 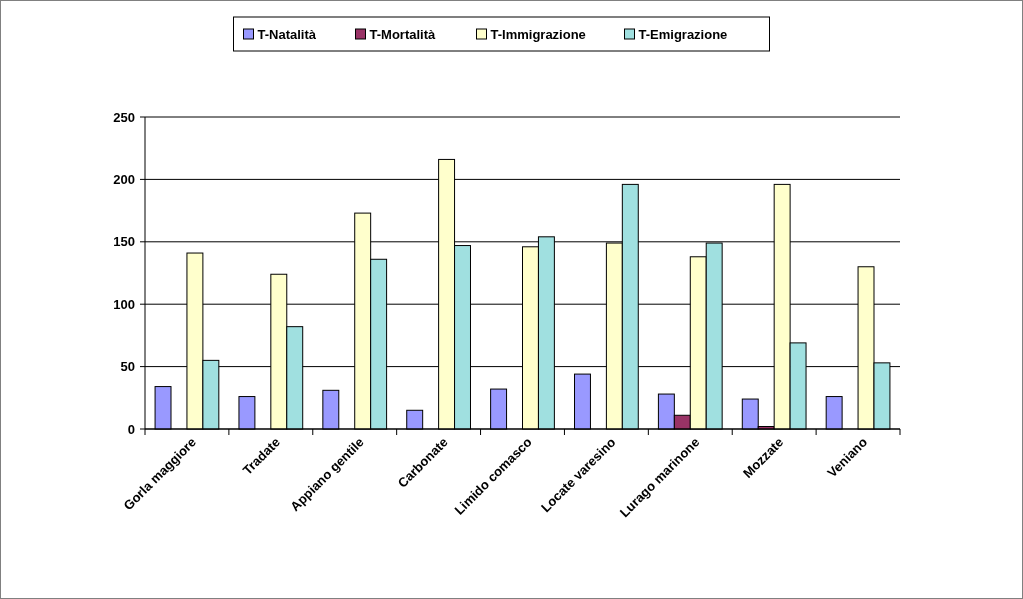 What do you see at coordinates (124, 117) in the screenshot?
I see `y-tick-label: 250` at bounding box center [124, 117].